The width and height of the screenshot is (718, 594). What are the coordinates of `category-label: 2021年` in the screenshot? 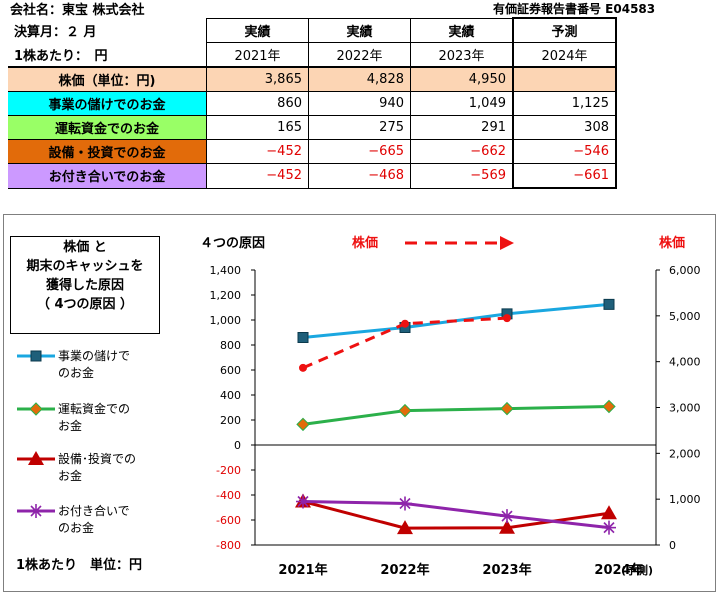 It's located at (302, 570).